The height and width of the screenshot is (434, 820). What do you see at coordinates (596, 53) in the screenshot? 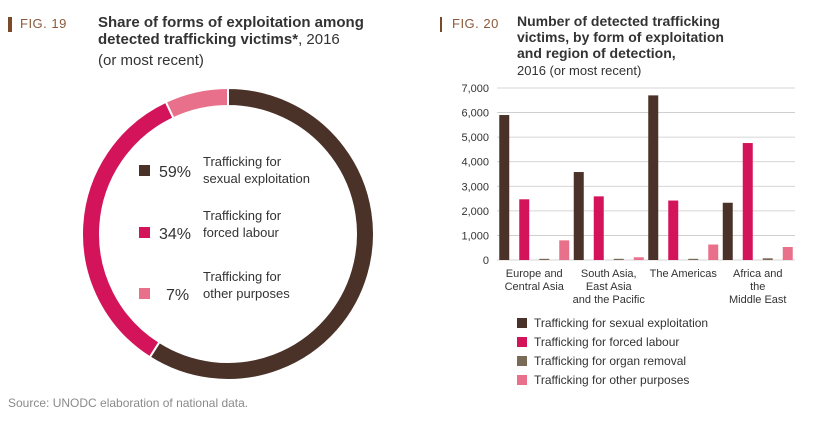
I see `fig20-title-line3: and region of detection,` at bounding box center [596, 53].